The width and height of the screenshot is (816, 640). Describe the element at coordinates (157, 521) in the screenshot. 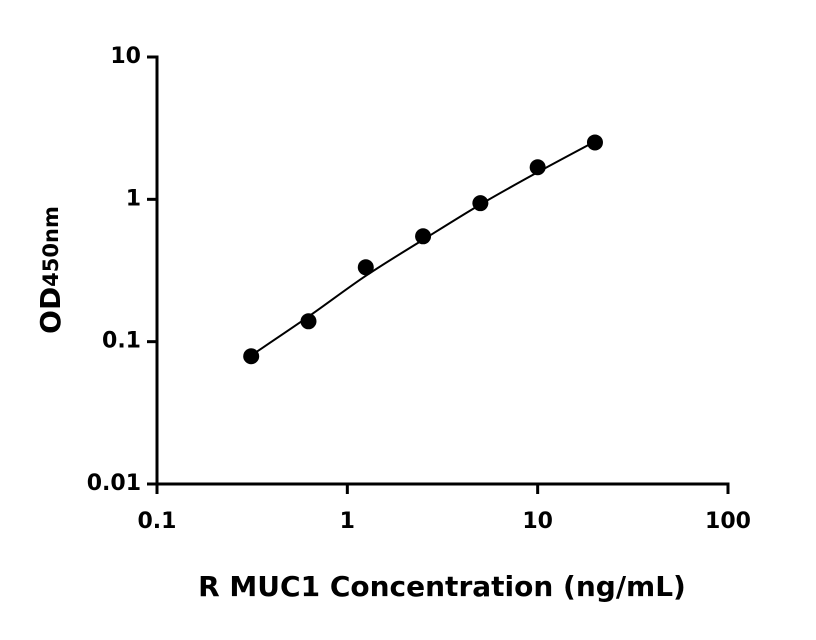

I see `x-tick-label: 0.1` at that location.